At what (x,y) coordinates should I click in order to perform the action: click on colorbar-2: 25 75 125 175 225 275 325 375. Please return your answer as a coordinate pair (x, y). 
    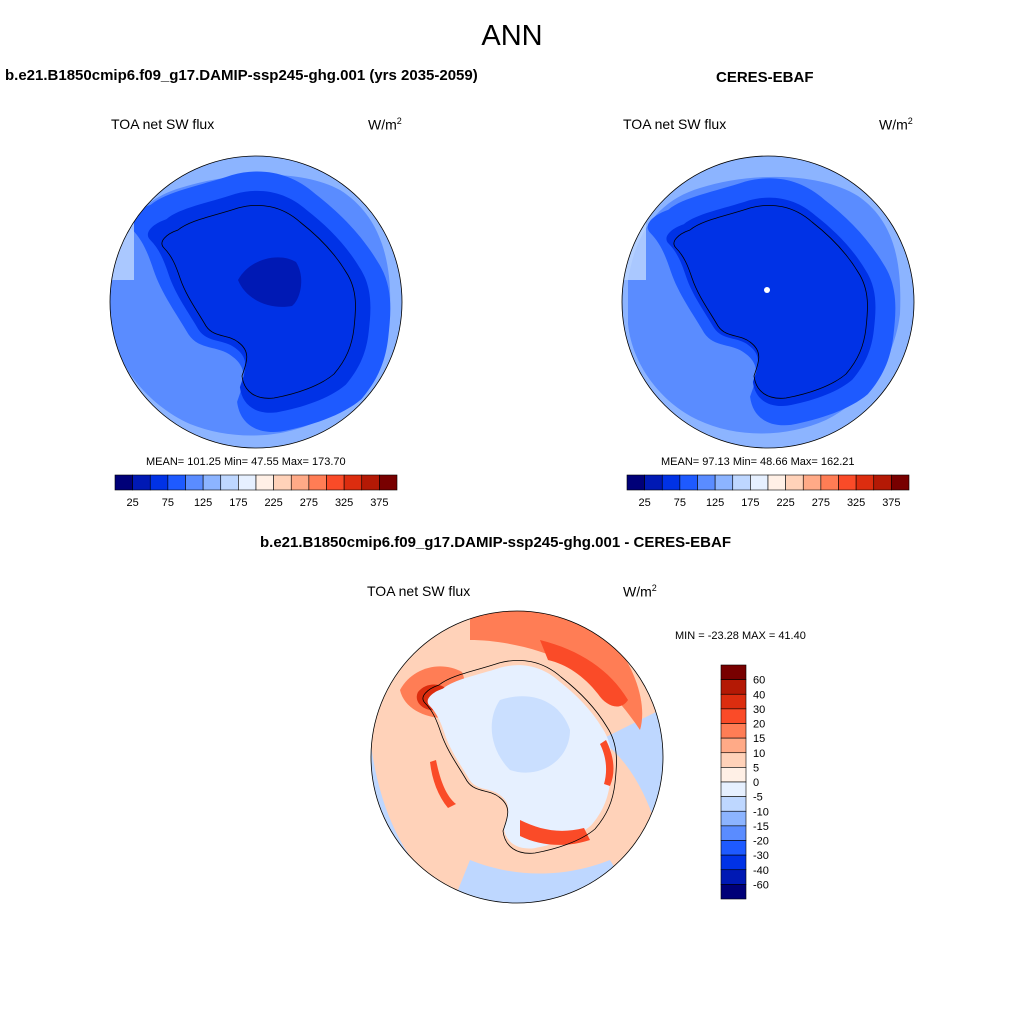
    Looking at the image, I should click on (768, 491).